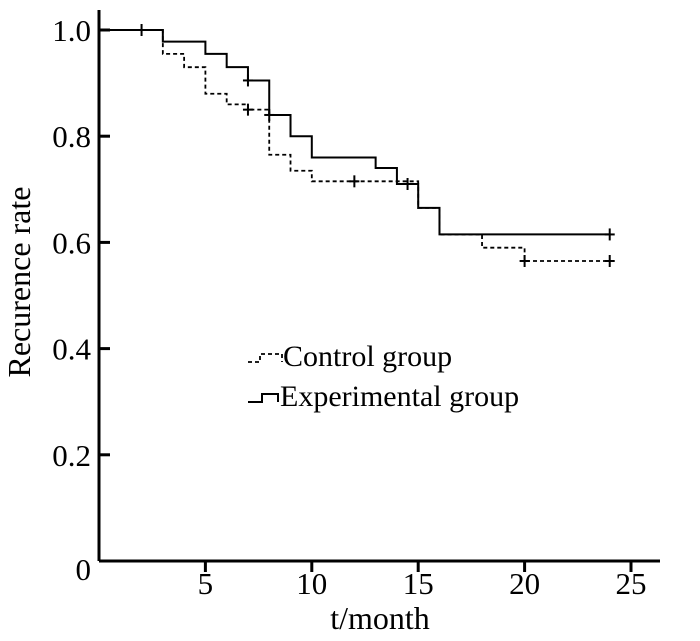 This screenshot has height=641, width=700. What do you see at coordinates (206, 583) in the screenshot?
I see `x-tick-label-5: 5` at bounding box center [206, 583].